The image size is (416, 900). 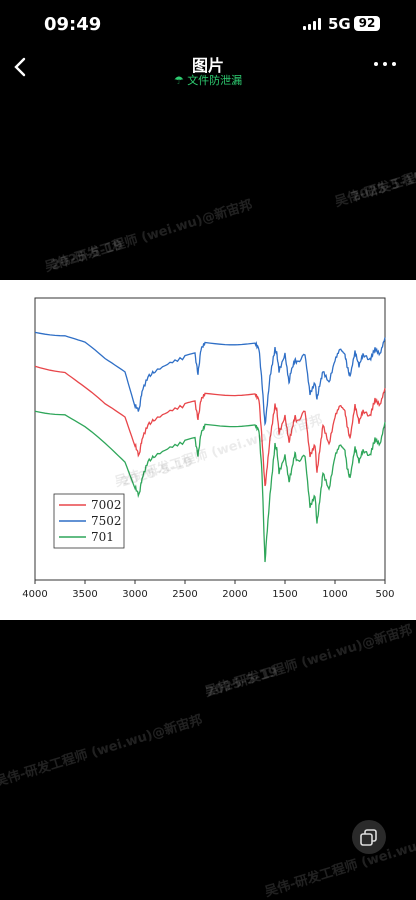 I want to click on x-tick-label: 500, so click(x=384, y=594).